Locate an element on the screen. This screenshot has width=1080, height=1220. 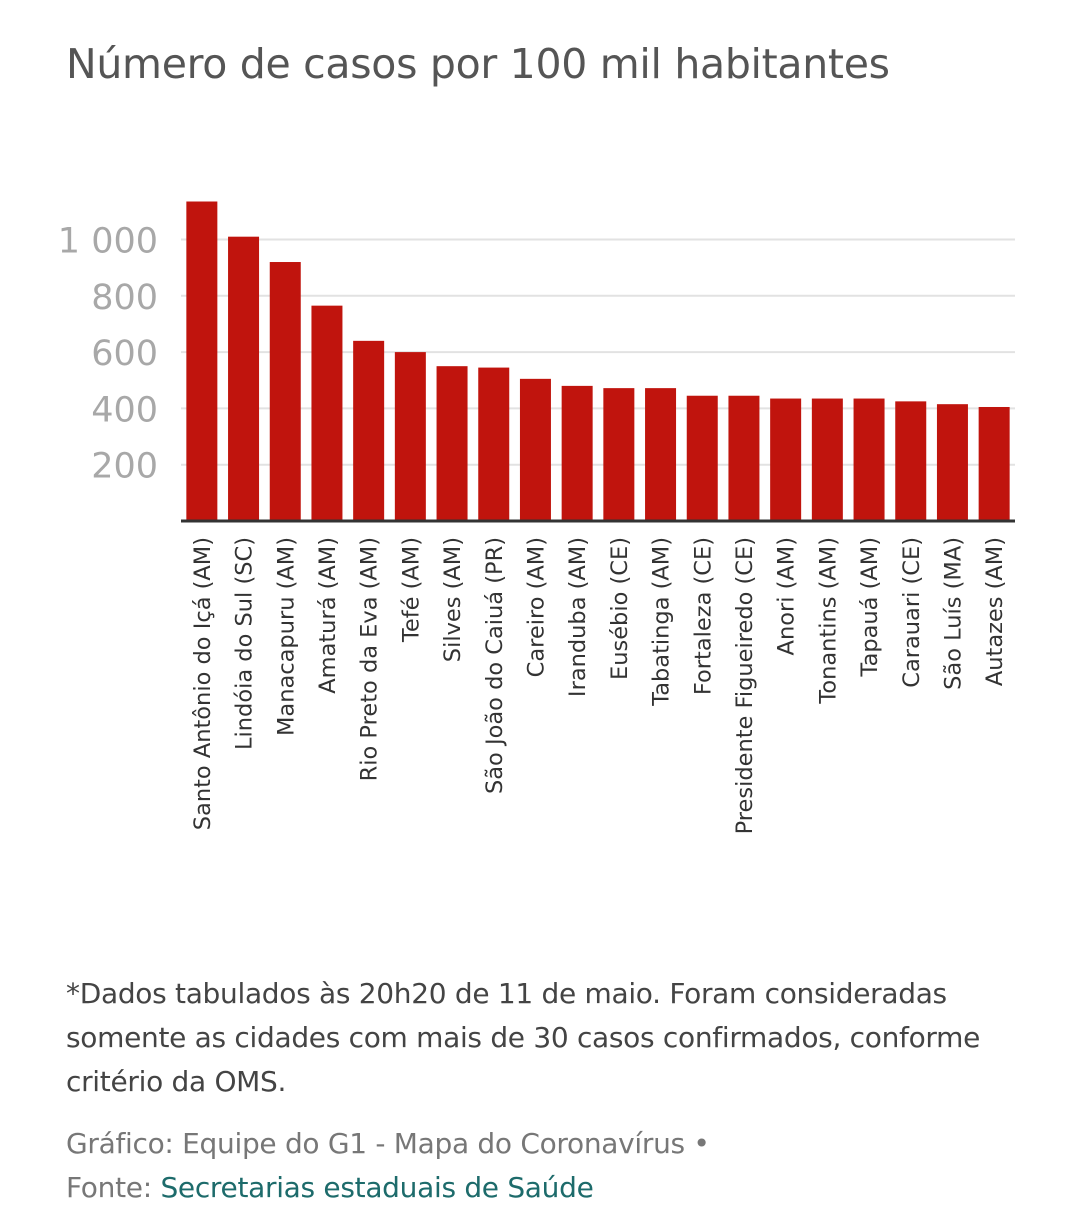
y-tick-label: 200 is located at coordinates (124, 467).